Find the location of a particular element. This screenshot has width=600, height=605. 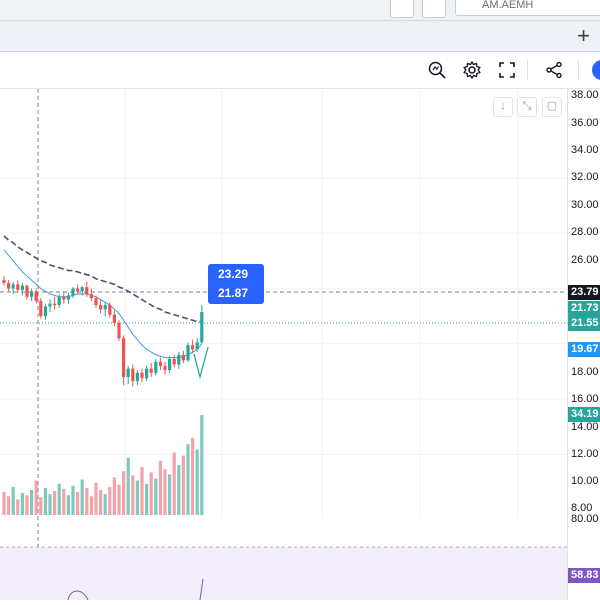

add-tab-button: + is located at coordinates (583, 35).